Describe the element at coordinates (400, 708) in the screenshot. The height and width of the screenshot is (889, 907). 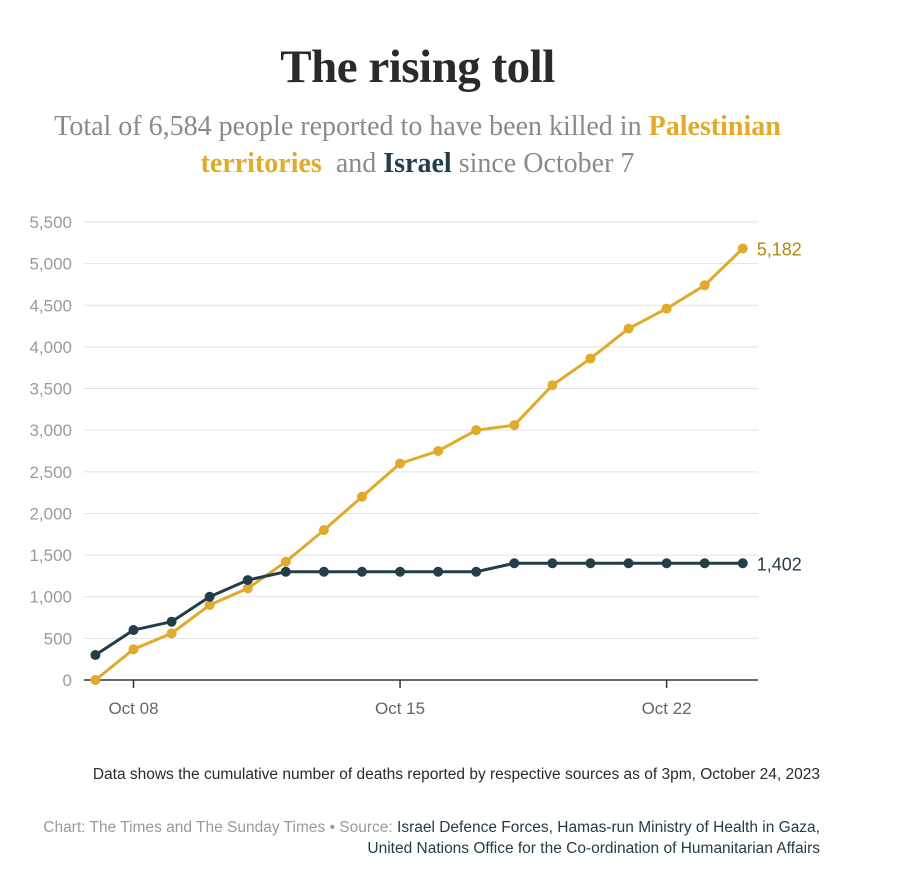
I see `x-tick-label: Oct 15` at that location.